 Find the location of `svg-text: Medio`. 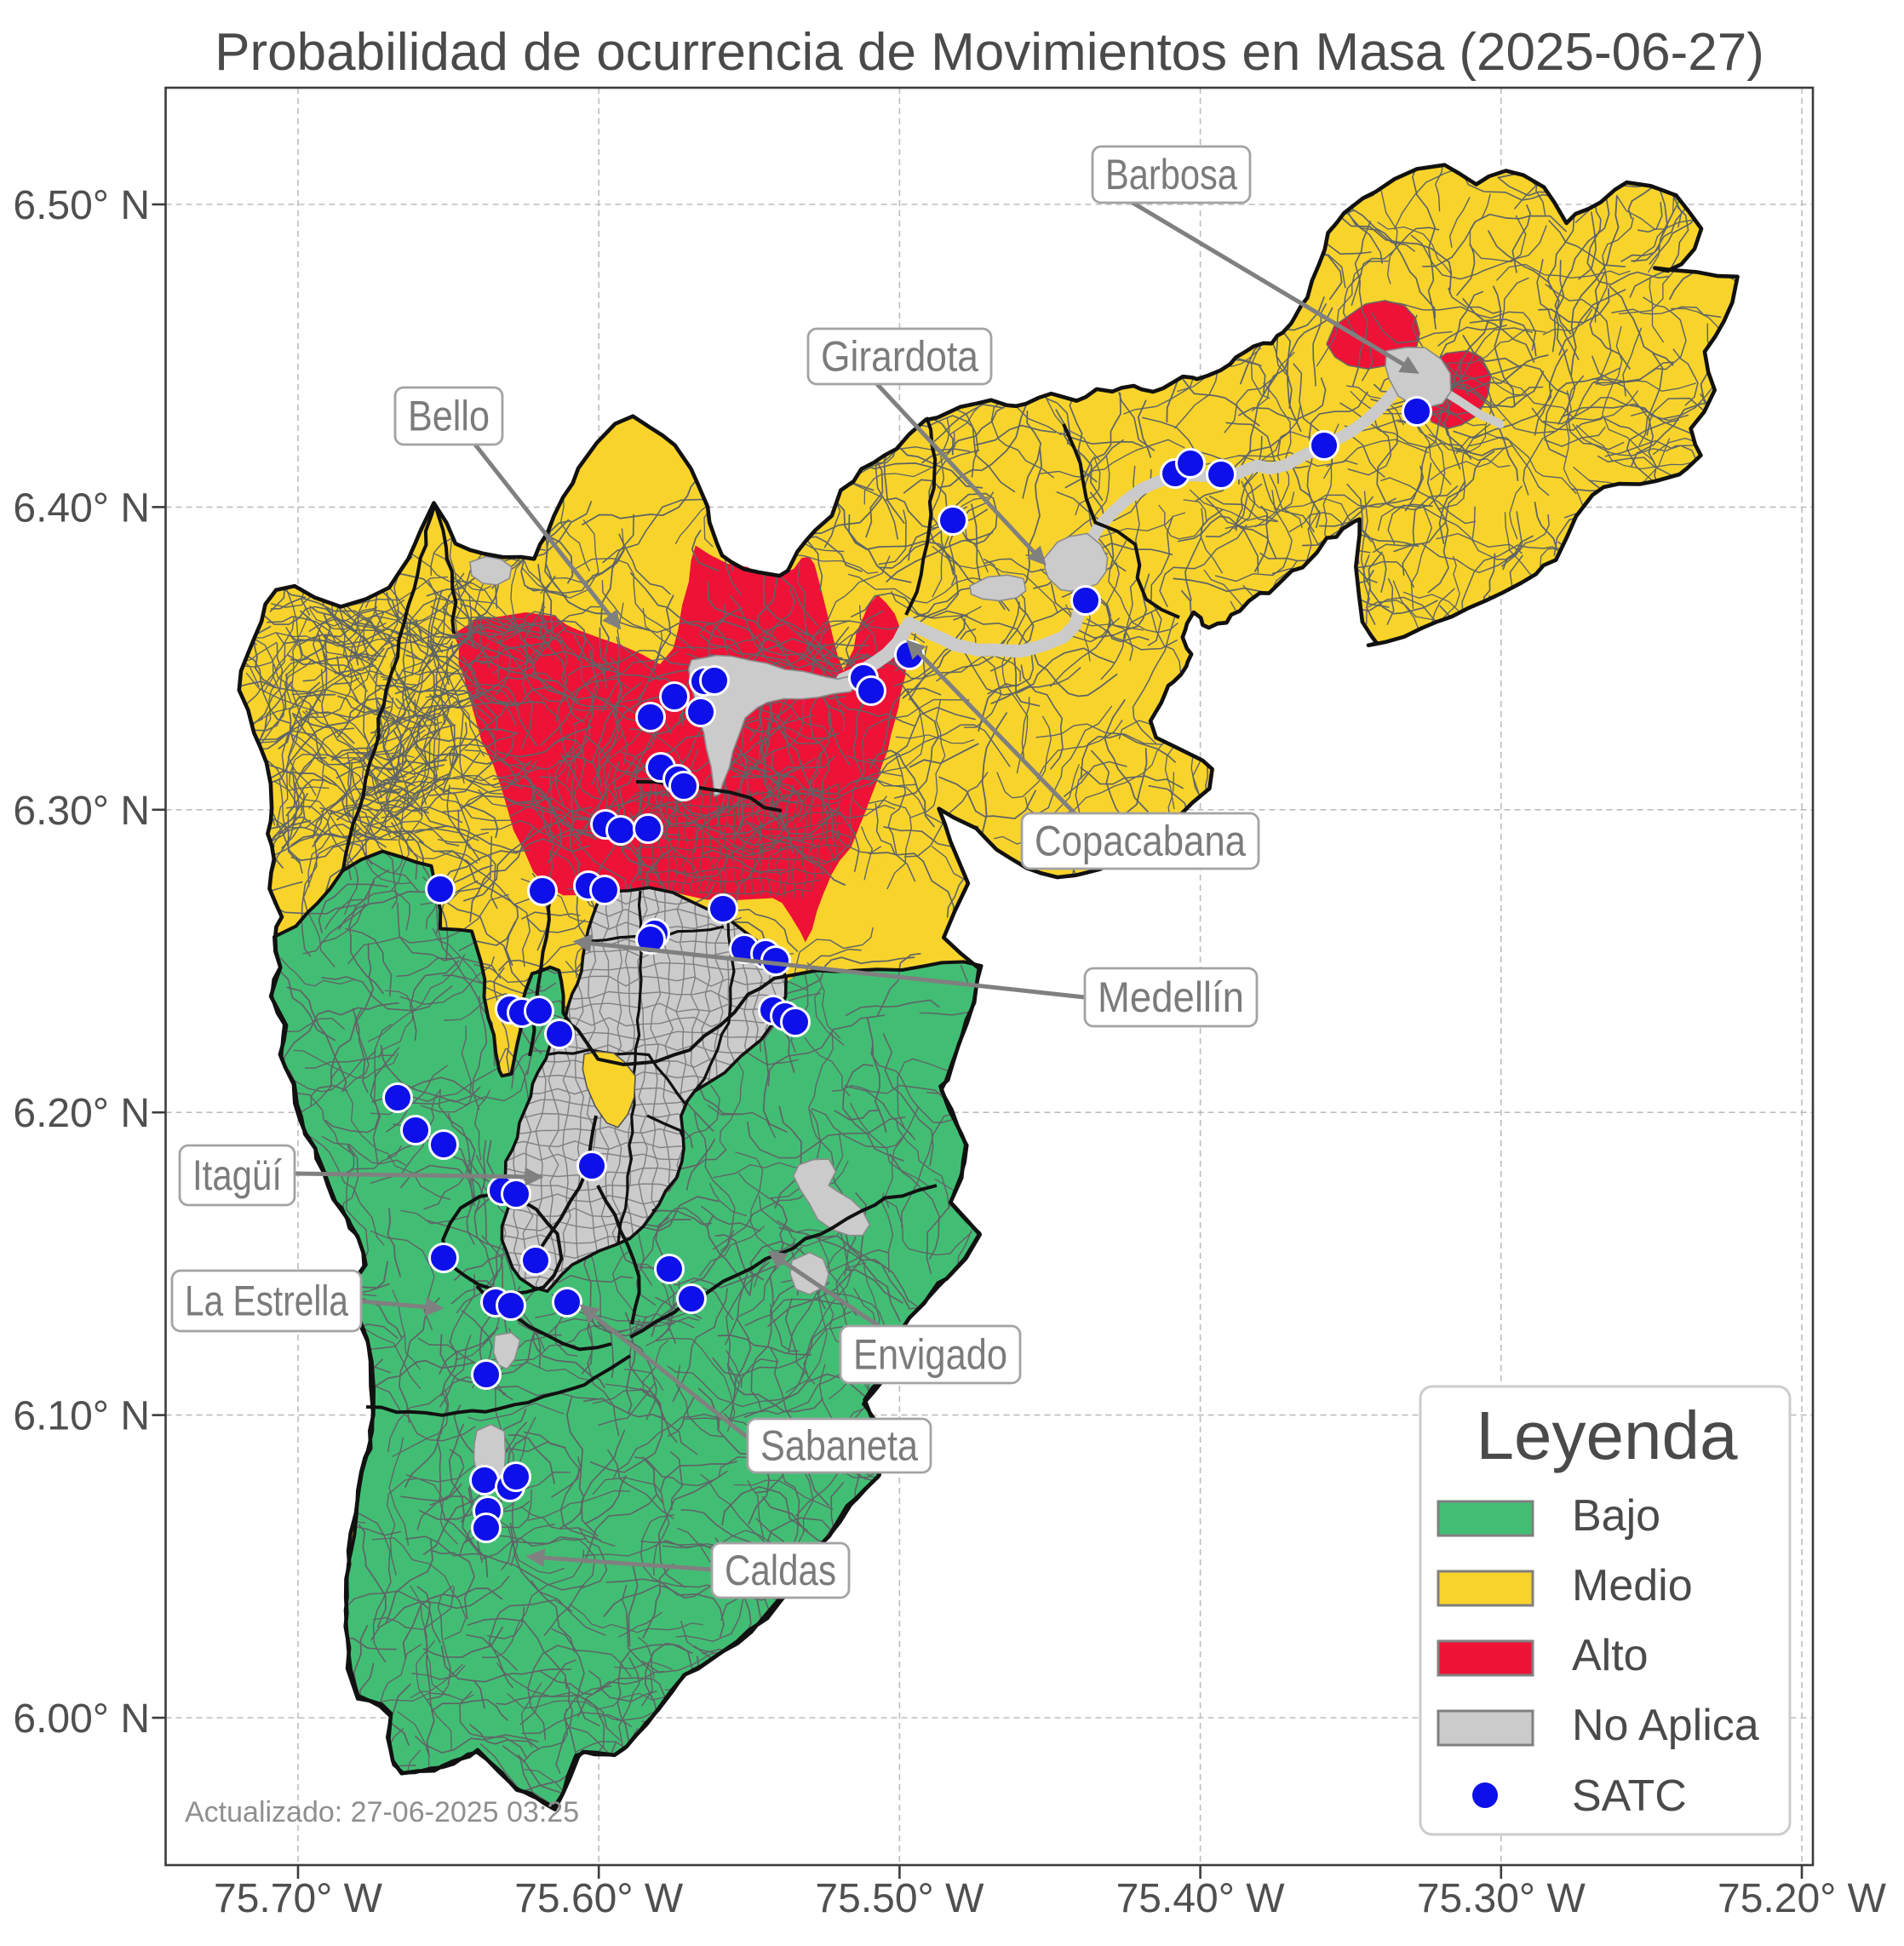

svg-text: Medio is located at coordinates (1633, 1585).